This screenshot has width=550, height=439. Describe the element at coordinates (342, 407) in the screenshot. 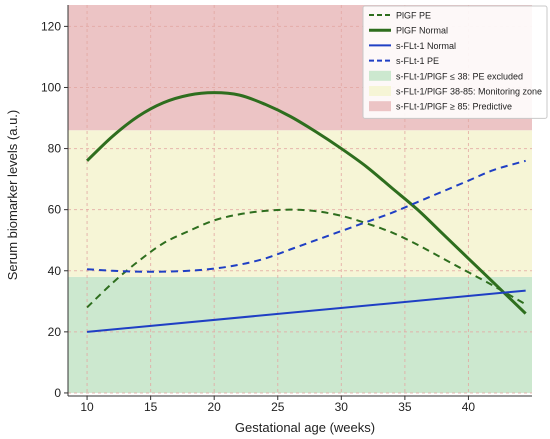

I see `x-tick-label-30: 30` at that location.